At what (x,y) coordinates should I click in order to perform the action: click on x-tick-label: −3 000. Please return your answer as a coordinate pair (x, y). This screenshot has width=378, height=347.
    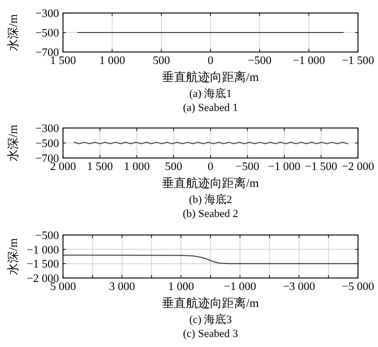
    Looking at the image, I should click on (299, 287).